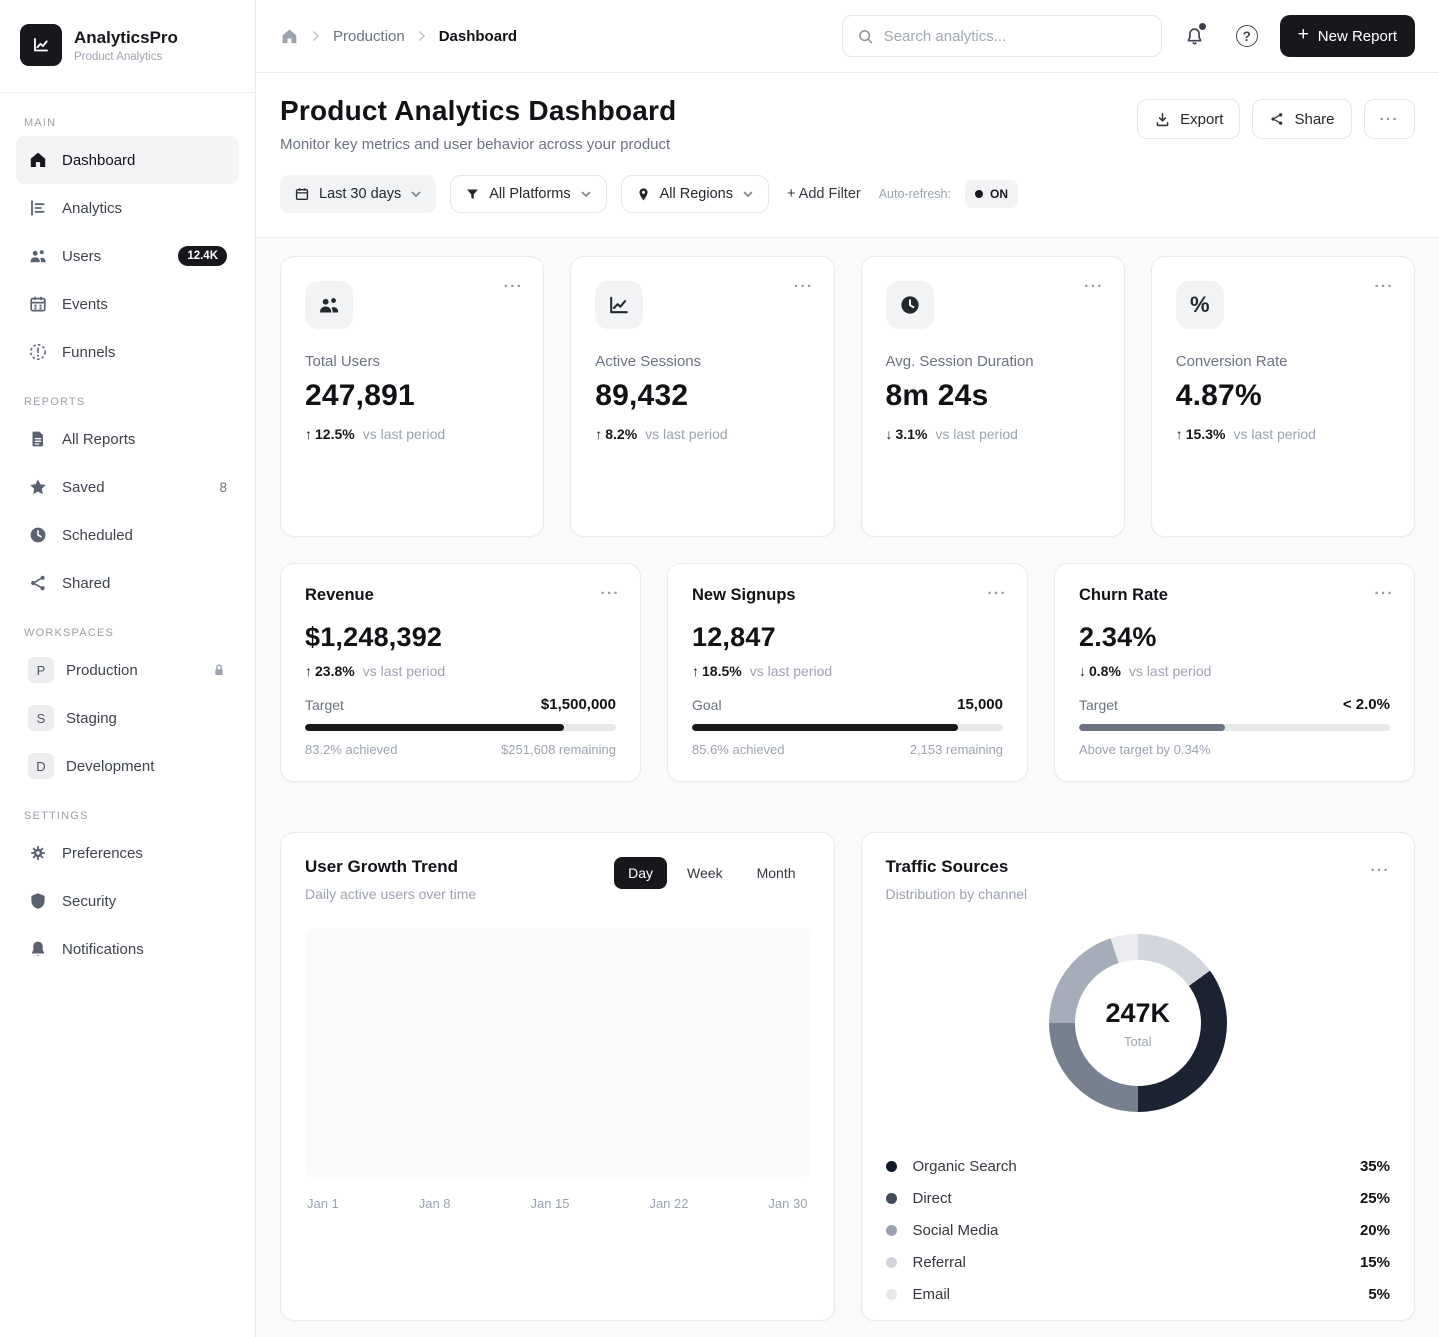  Describe the element at coordinates (1137, 1198) in the screenshot. I see `legend-row: Direct 25%` at that location.